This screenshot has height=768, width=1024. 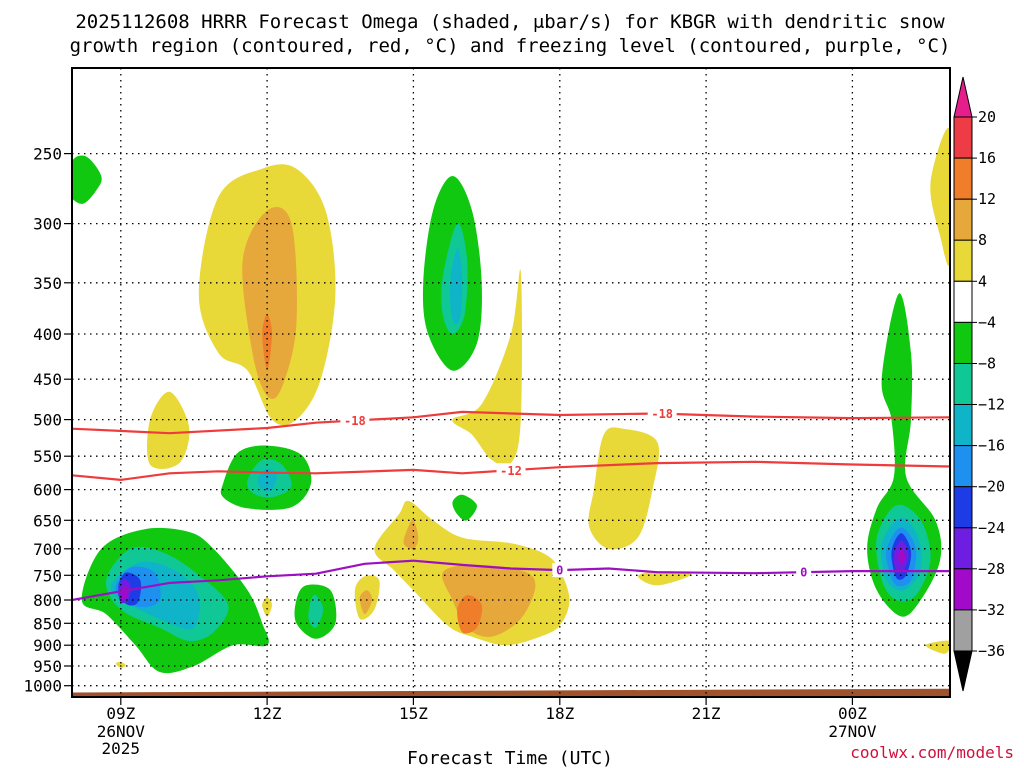 I want to click on contour-label-0-0: -18, so click(x=355, y=421).